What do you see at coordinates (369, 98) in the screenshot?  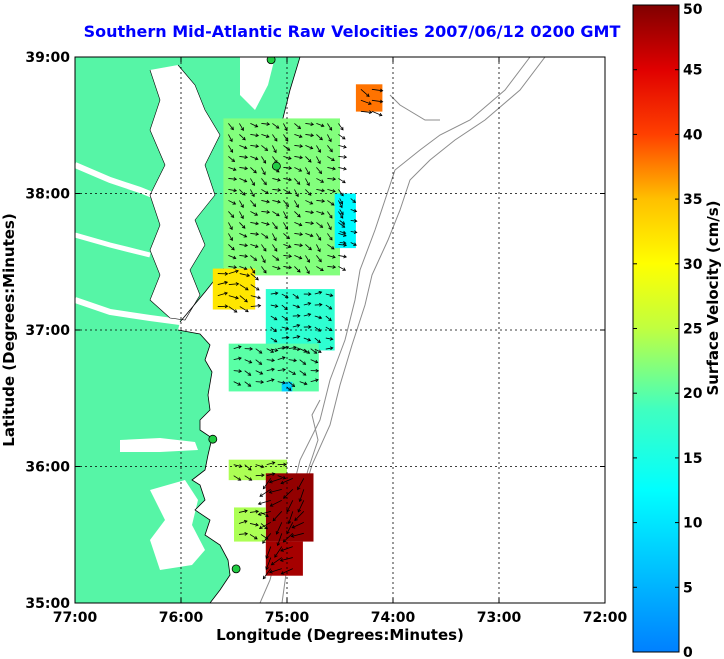 I see `velocity-cell` at bounding box center [369, 98].